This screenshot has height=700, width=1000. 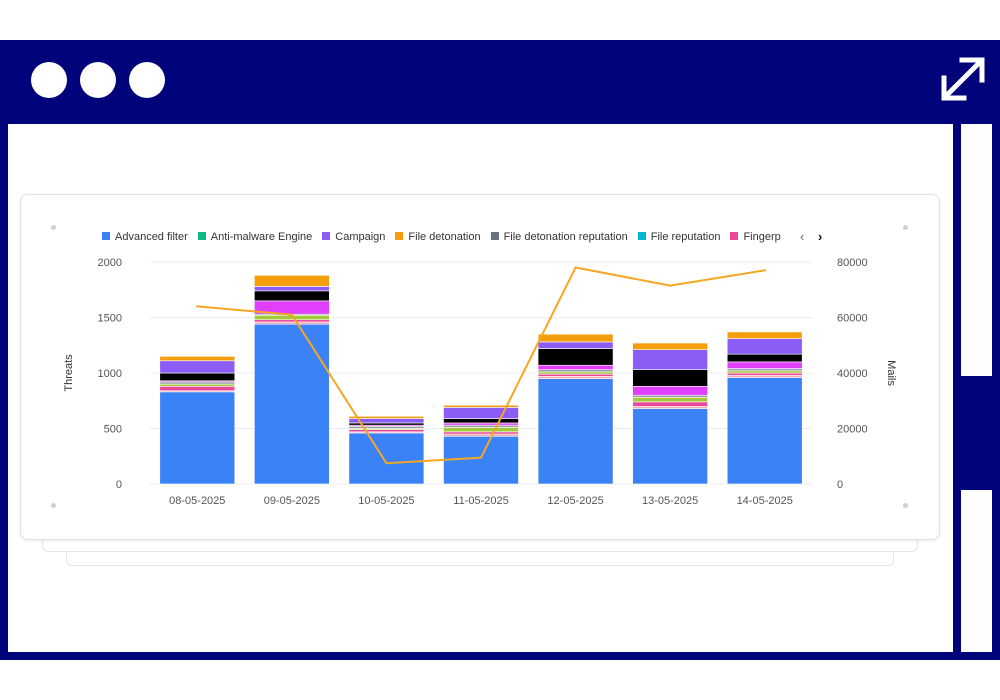 I want to click on legend-item: Advanced filter, so click(x=145, y=237).